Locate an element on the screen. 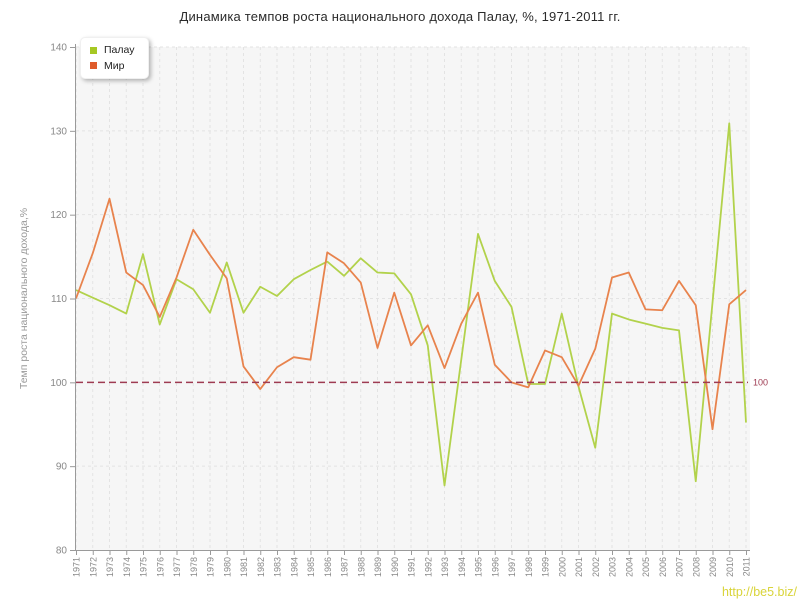 The width and height of the screenshot is (800, 600). x-tick-label: 1998 is located at coordinates (529, 567).